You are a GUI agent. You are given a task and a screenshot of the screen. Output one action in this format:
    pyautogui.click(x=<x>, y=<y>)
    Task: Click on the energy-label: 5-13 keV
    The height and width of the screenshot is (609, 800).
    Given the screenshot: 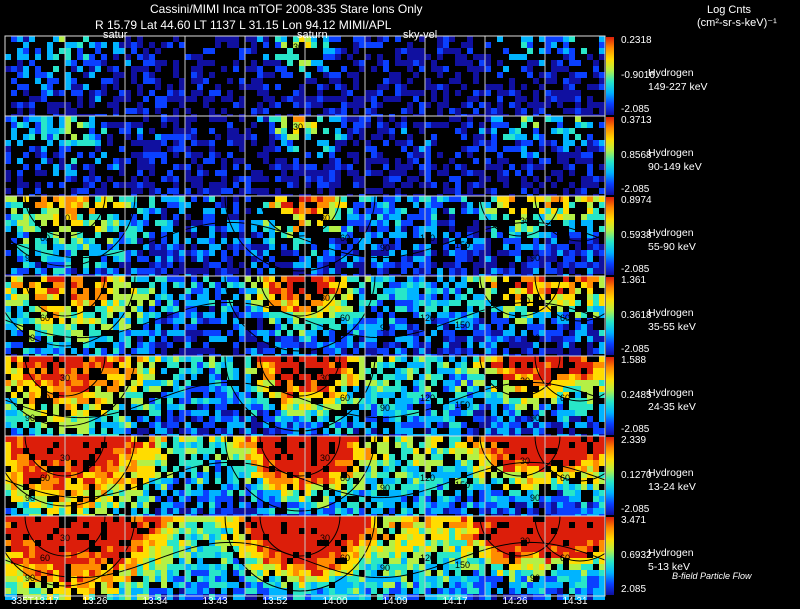 What is the action you would take?
    pyautogui.click(x=669, y=567)
    